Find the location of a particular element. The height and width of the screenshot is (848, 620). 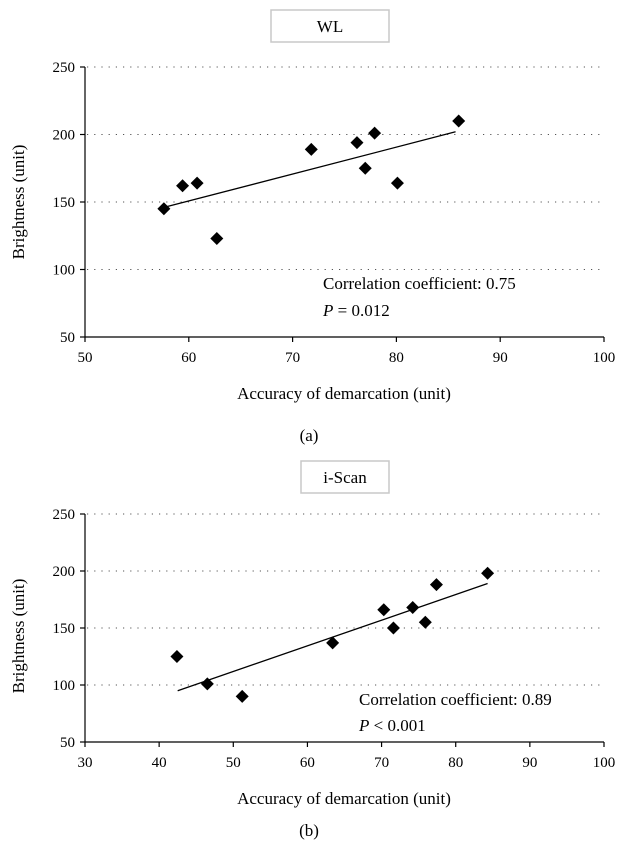

trendline is located at coordinates (309, 170).